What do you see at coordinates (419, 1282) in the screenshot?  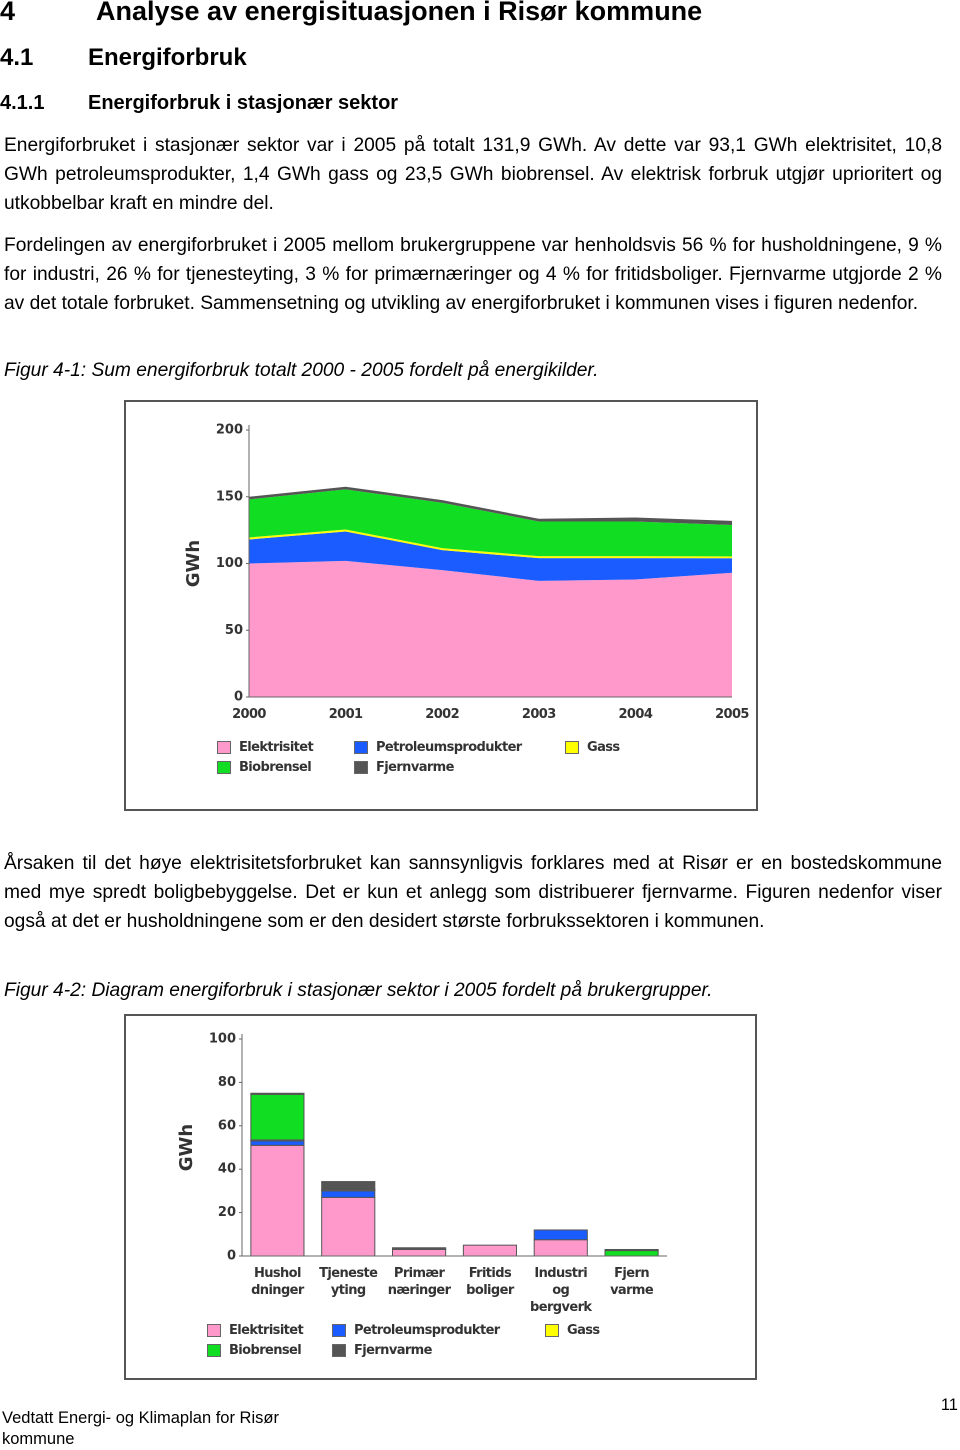 I see `x-tick-label: Primær næringer` at bounding box center [419, 1282].